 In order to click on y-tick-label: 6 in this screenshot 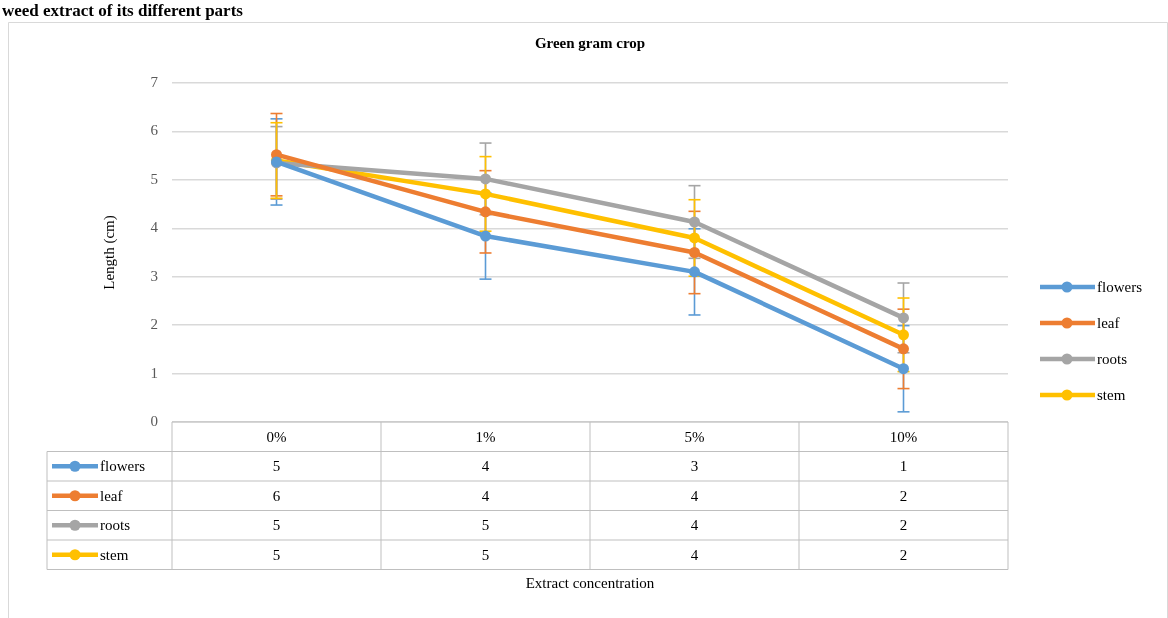, I will do `click(154, 130)`.